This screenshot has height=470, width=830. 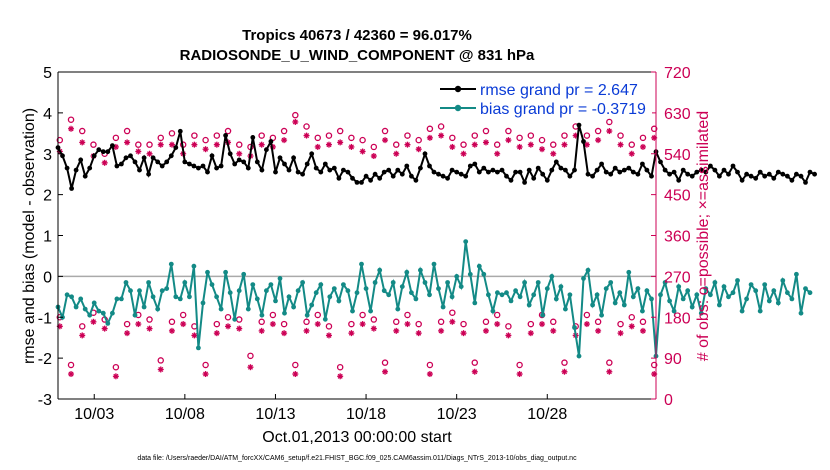 What do you see at coordinates (275, 414) in the screenshot?
I see `x-tick-label: 10/13` at bounding box center [275, 414].